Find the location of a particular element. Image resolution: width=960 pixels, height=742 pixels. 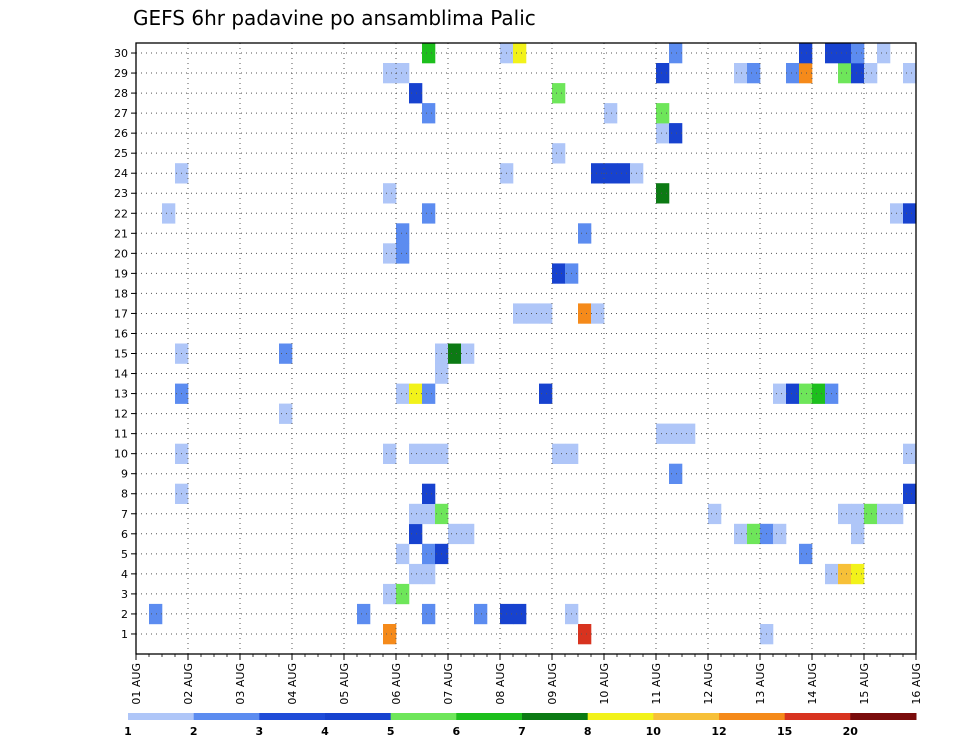

colorbar-label: 10 is located at coordinates (654, 731).